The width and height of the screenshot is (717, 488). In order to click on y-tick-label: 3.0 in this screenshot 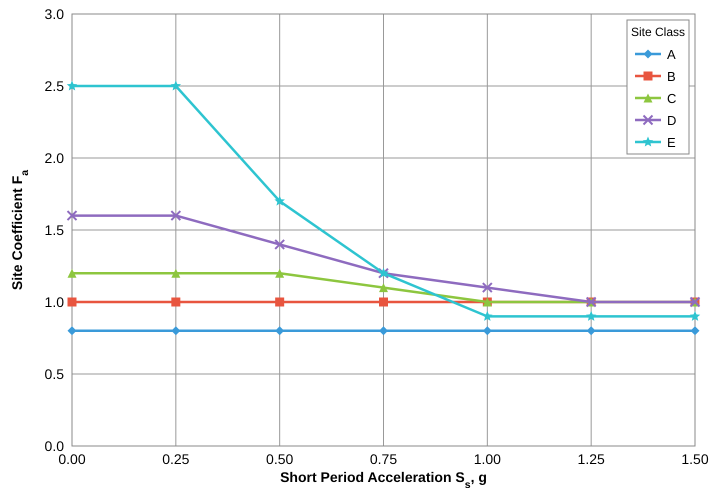, I will do `click(54, 14)`.